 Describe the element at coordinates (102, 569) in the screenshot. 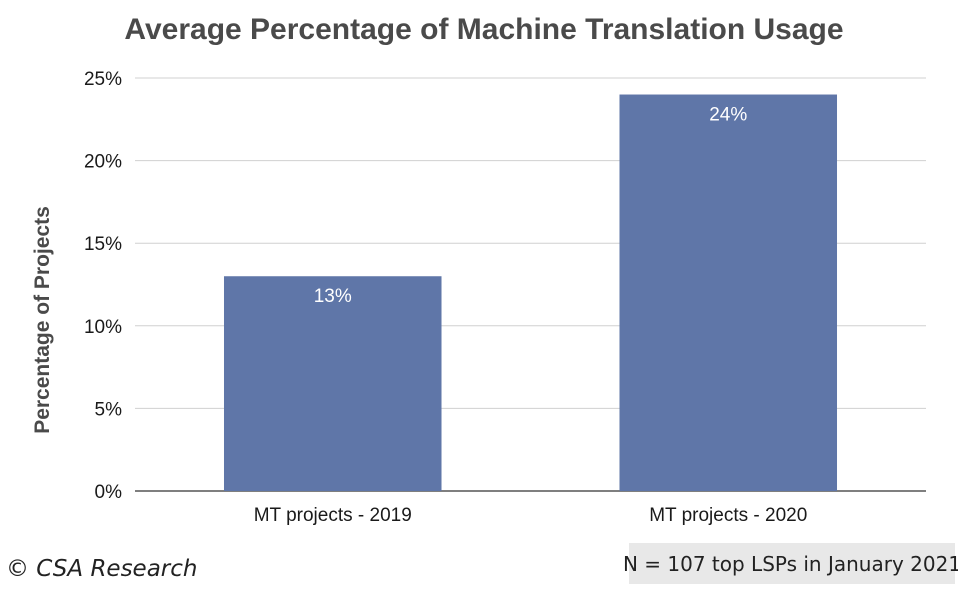

I see `copyright-text: © CSA Research` at that location.